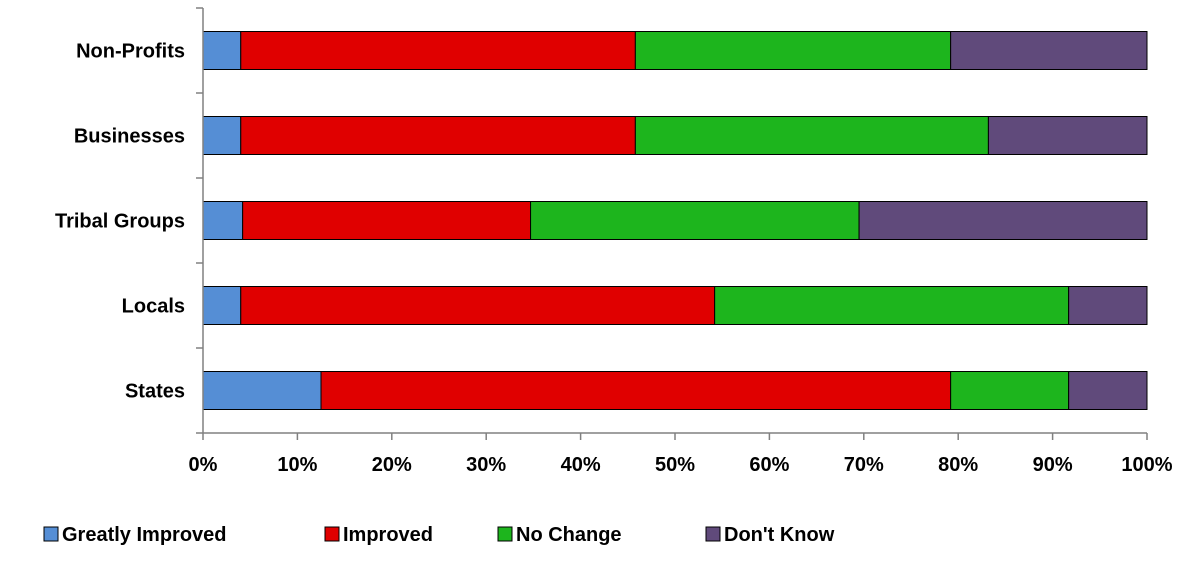 The width and height of the screenshot is (1189, 568). What do you see at coordinates (130, 52) in the screenshot?
I see `category-label: Non-Profits` at bounding box center [130, 52].